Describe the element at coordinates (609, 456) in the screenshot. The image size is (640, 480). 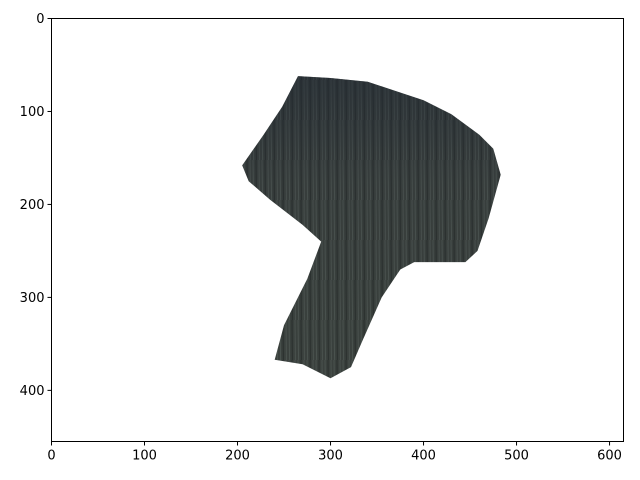
I see `x-tick-label: 600` at that location.